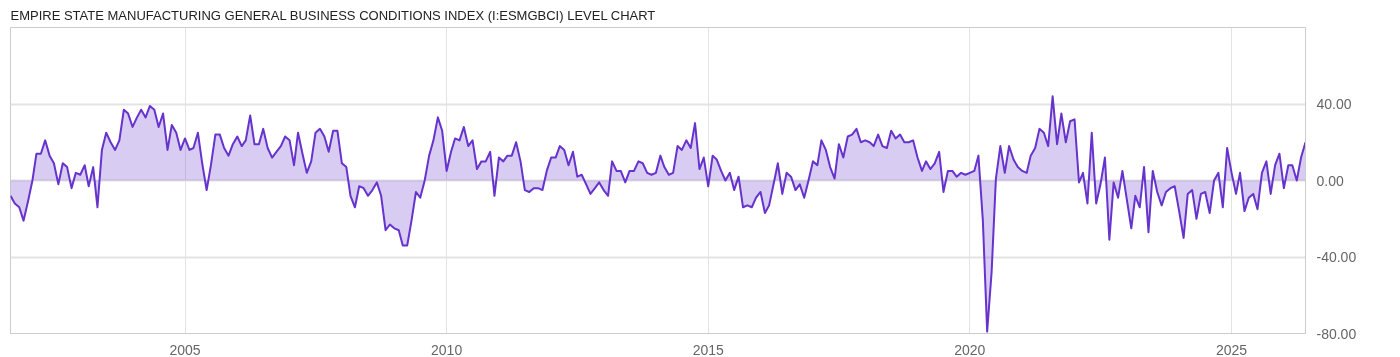 The height and width of the screenshot is (357, 1400). Describe the element at coordinates (447, 349) in the screenshot. I see `x-tick-label: 2010` at that location.